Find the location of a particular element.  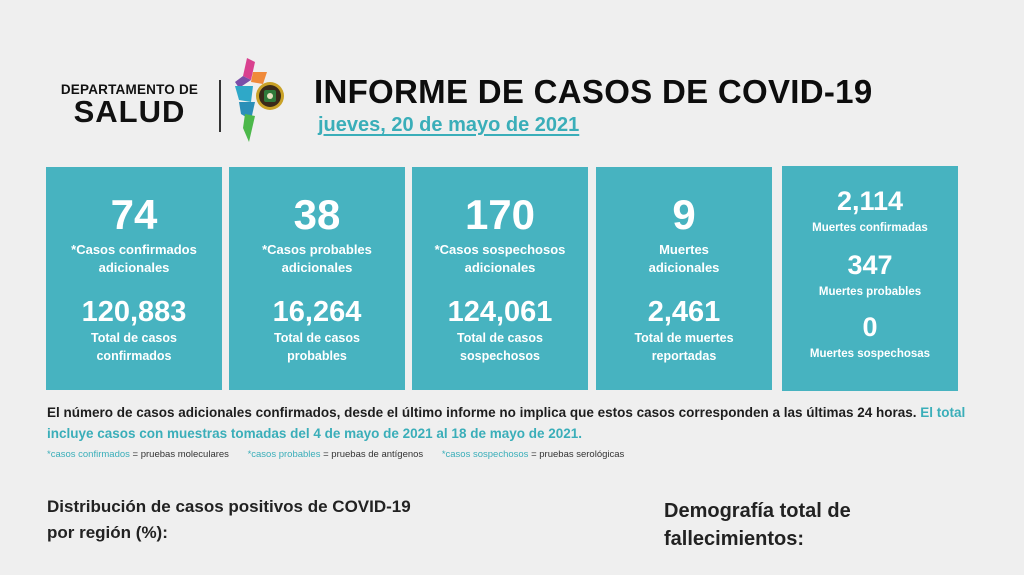

header-divider is located at coordinates (220, 106).